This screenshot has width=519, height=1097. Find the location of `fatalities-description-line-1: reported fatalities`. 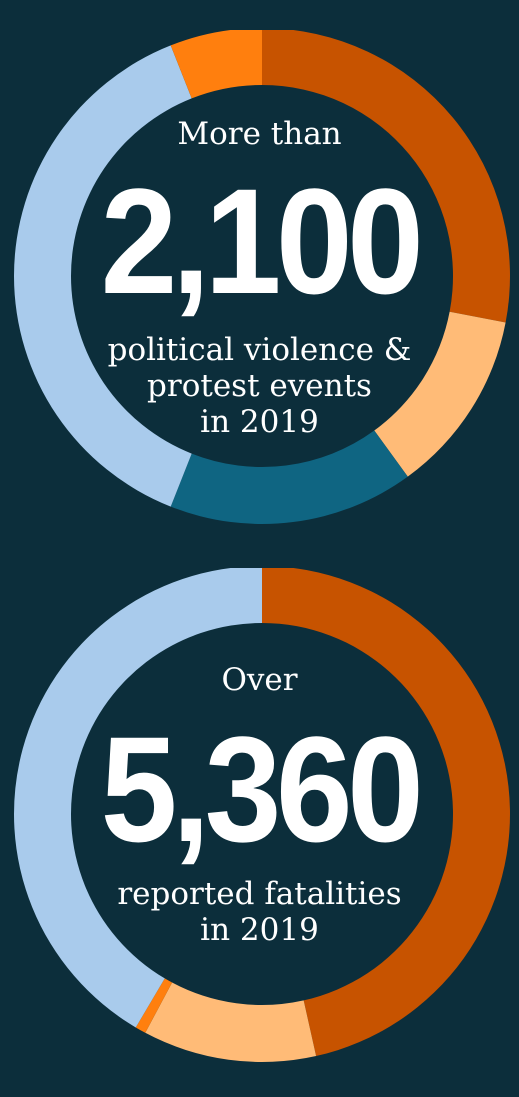

fatalities-description-line-1: reported fatalities is located at coordinates (259, 894).